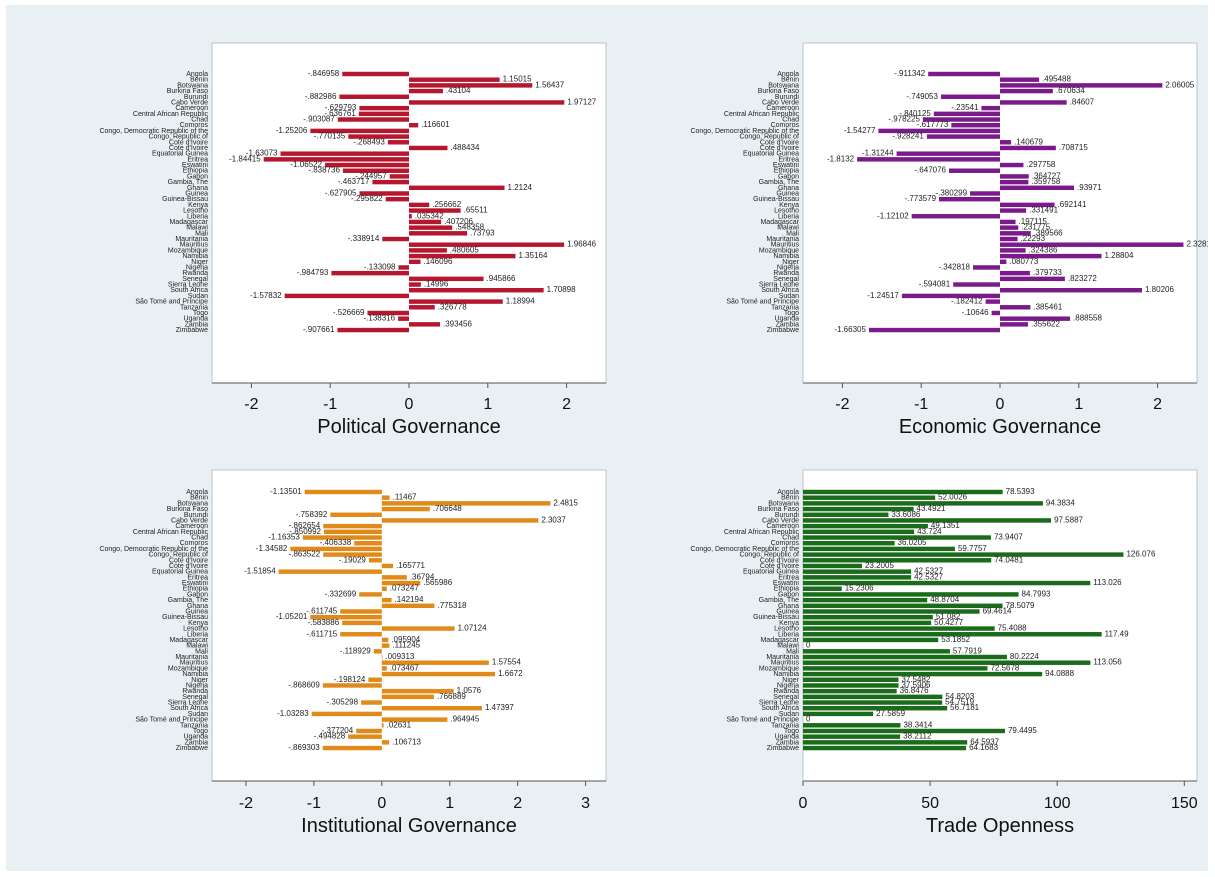 The width and height of the screenshot is (1215, 877). What do you see at coordinates (322, 610) in the screenshot?
I see `chart3-data-label-21: -.611745` at bounding box center [322, 610].